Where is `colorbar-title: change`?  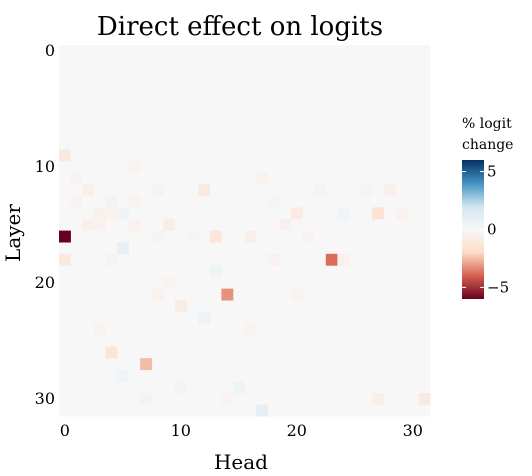 colorbar-title: change is located at coordinates (487, 145).